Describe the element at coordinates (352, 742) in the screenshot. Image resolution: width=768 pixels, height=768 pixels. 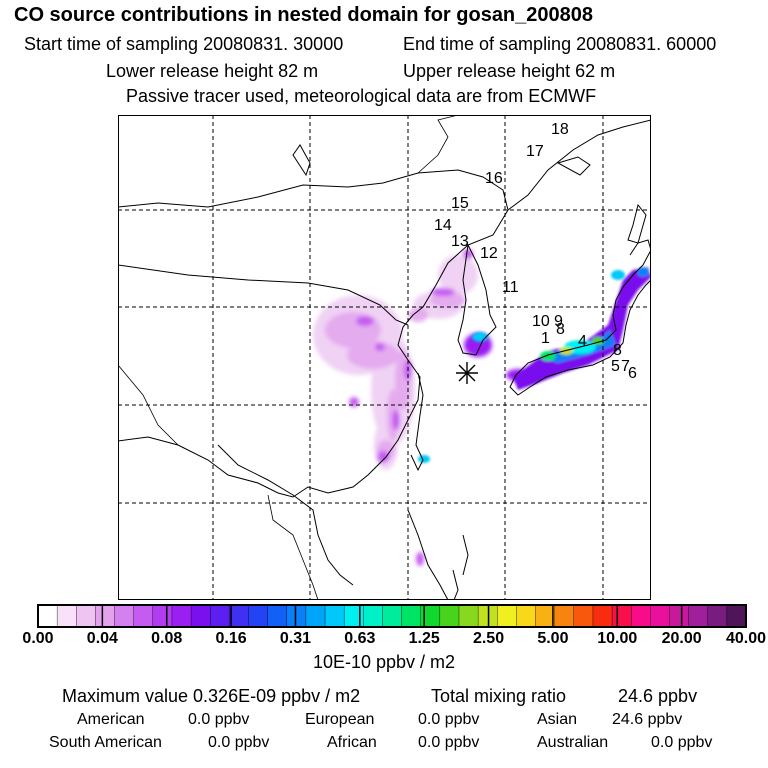
I see `region-name: African` at that location.